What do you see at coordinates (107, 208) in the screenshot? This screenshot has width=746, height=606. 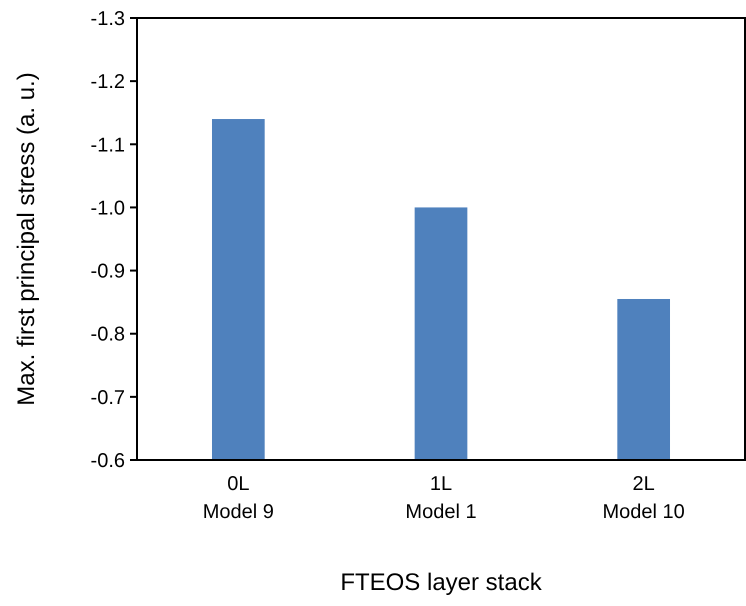 I see `y-tick-label: -1.0` at bounding box center [107, 208].